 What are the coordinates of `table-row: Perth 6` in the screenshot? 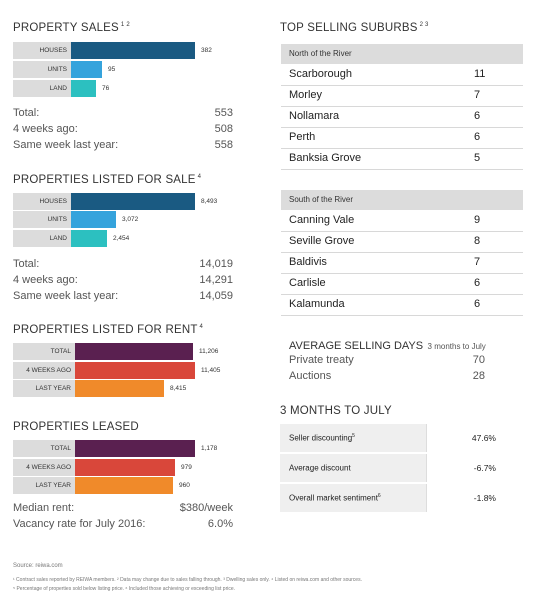 It's located at (402, 138).